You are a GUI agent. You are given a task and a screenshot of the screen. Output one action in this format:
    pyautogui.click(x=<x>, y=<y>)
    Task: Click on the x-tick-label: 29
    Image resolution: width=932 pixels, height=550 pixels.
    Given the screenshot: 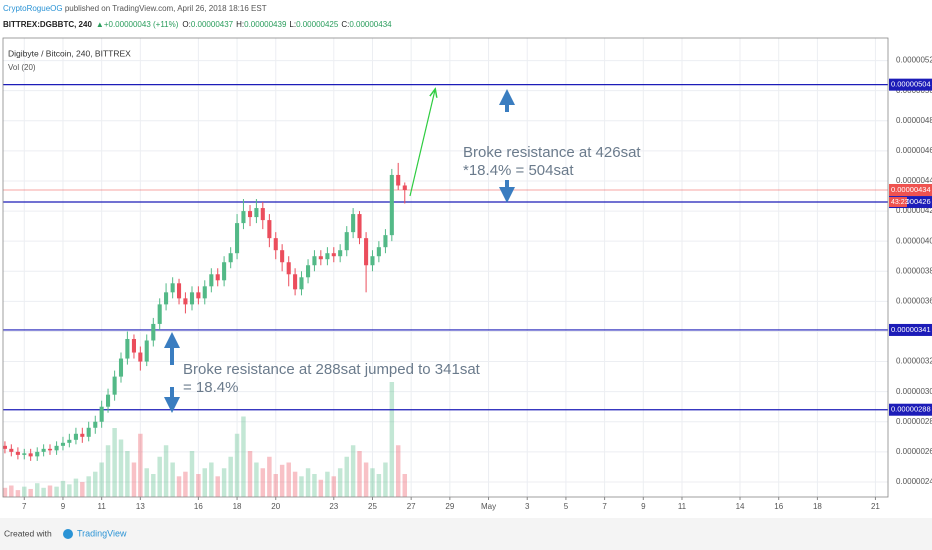 What is the action you would take?
    pyautogui.click(x=449, y=506)
    